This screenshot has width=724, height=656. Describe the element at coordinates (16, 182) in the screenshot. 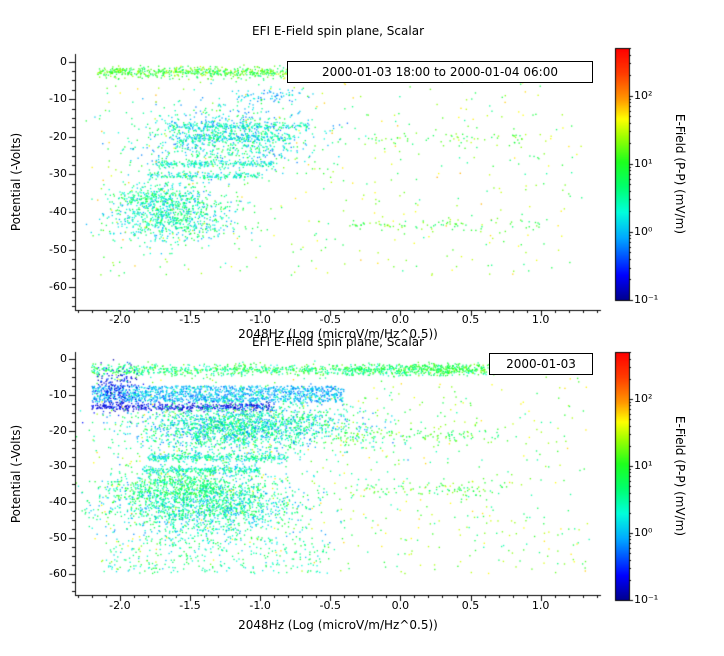

I see `plot1-yaxis-label: Potential (-Volts)` at that location.